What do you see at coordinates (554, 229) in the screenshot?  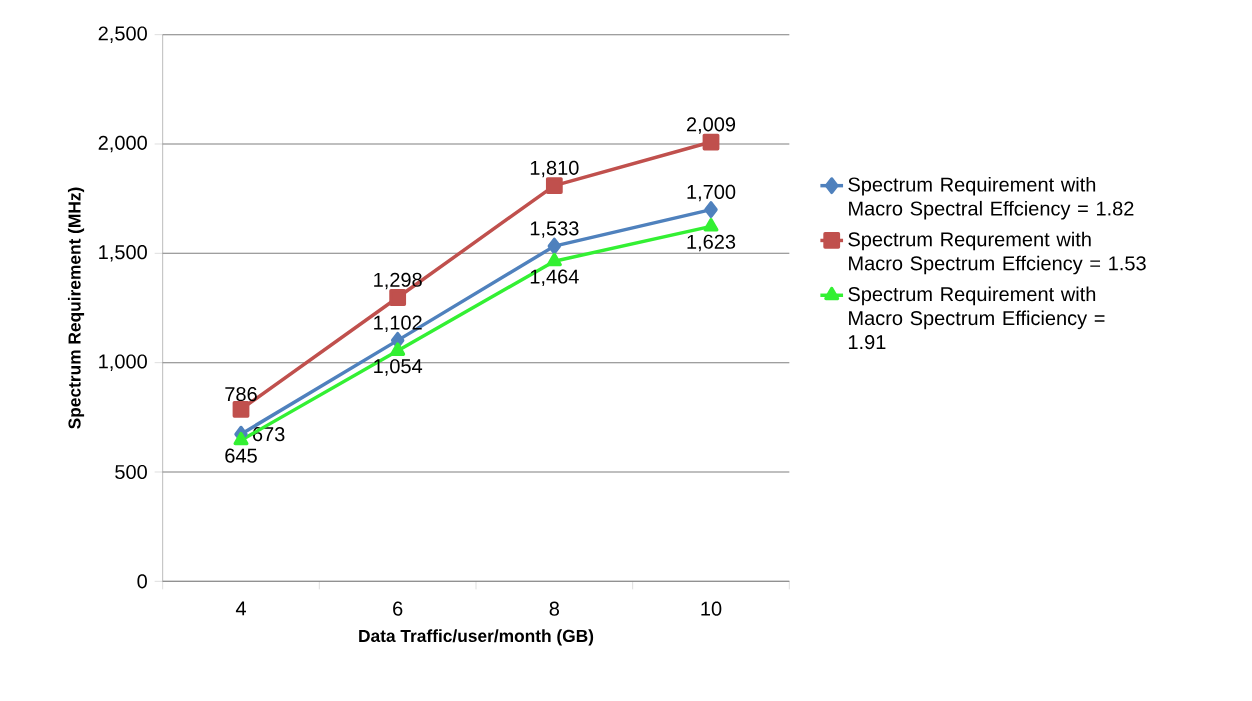 I see `data-label: 1,533` at bounding box center [554, 229].